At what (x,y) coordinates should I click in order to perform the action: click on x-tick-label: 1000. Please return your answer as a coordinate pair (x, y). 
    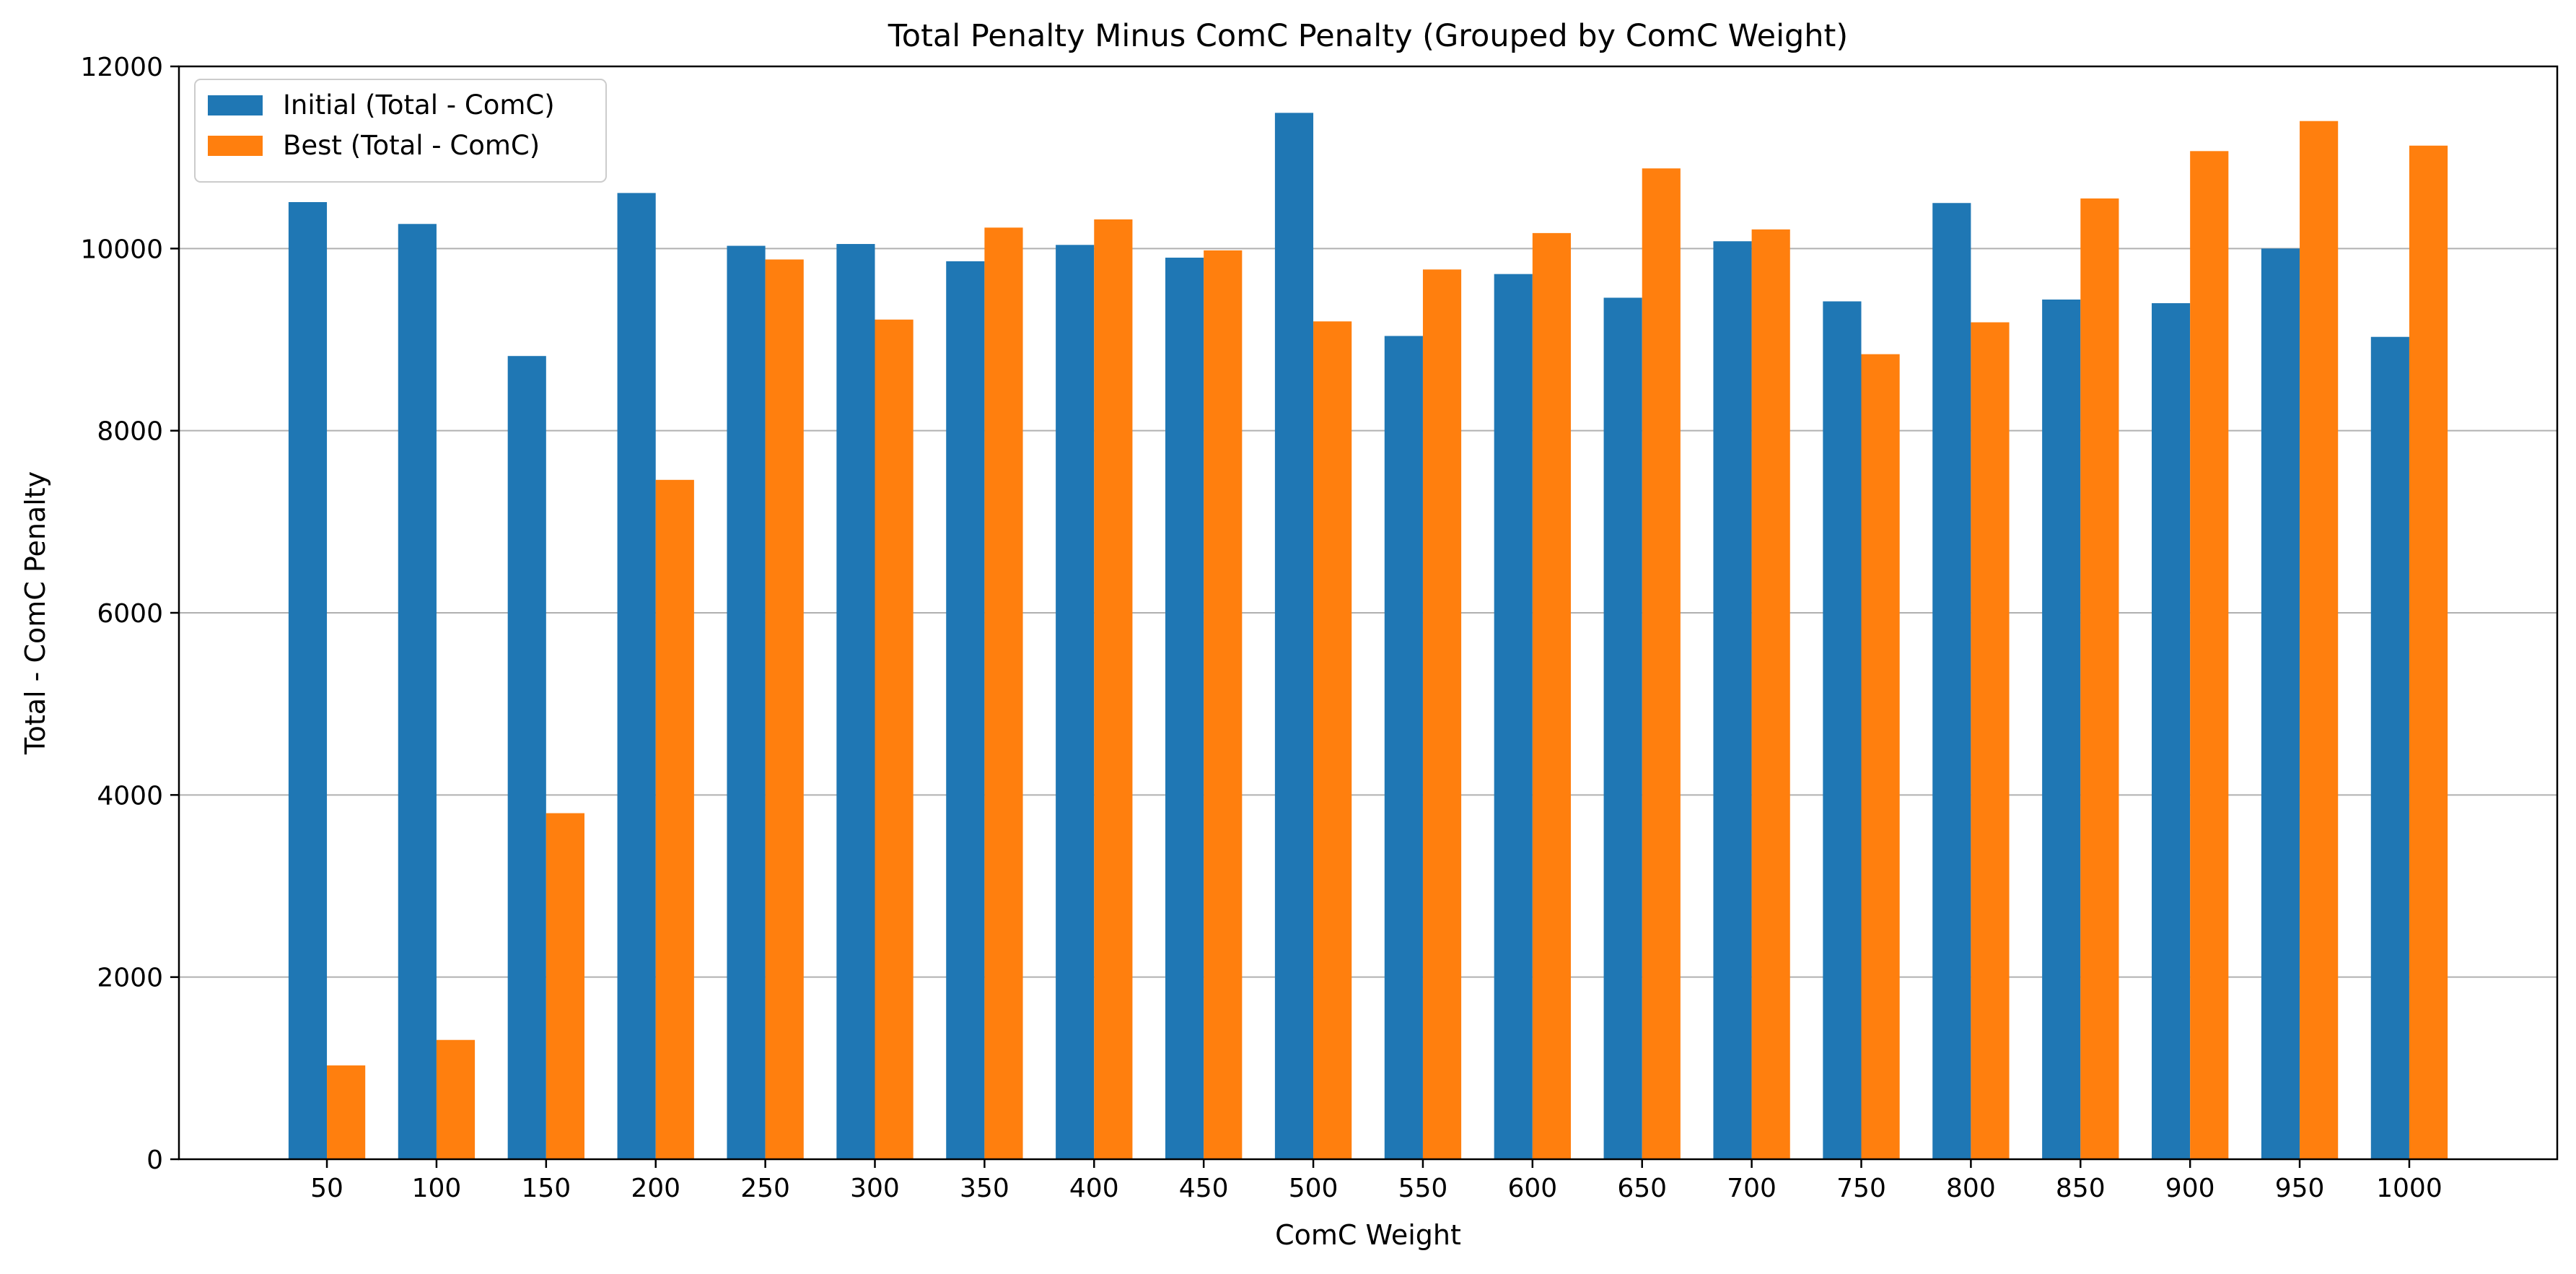
    Looking at the image, I should click on (2409, 1189).